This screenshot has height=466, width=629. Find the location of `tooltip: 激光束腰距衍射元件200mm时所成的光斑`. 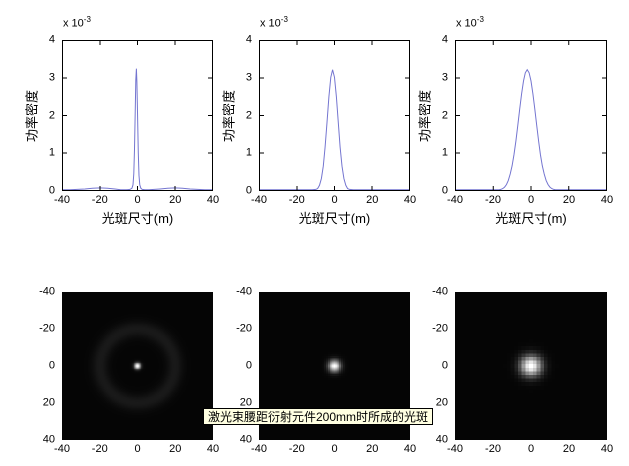

tooltip: 激光束腰距衍射元件200mm时所成的光斑 is located at coordinates (318, 416).